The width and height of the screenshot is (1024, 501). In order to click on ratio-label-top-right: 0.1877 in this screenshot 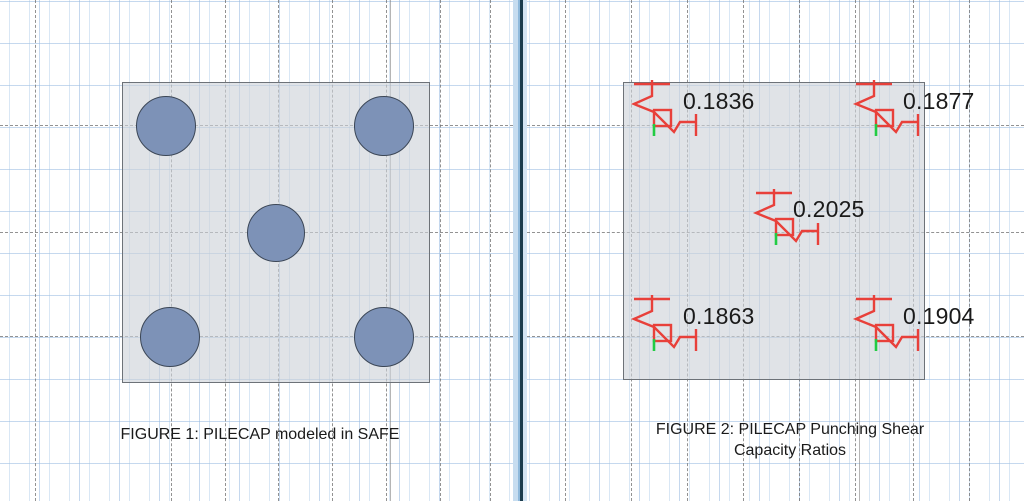, I will do `click(939, 101)`.